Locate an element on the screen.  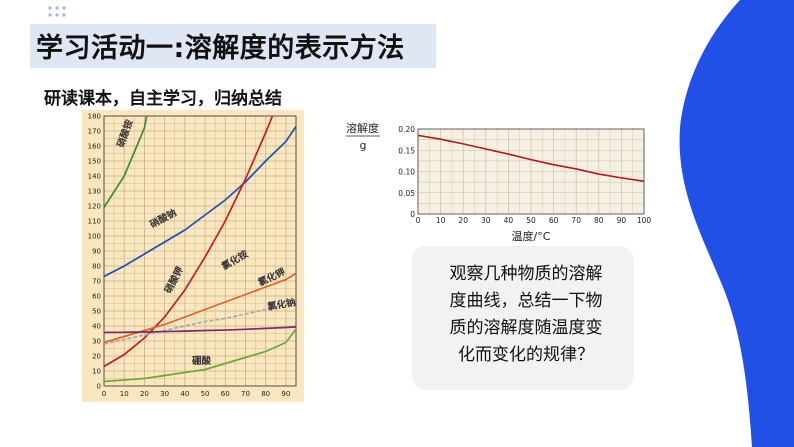
decorative-dots is located at coordinates (57, 11).